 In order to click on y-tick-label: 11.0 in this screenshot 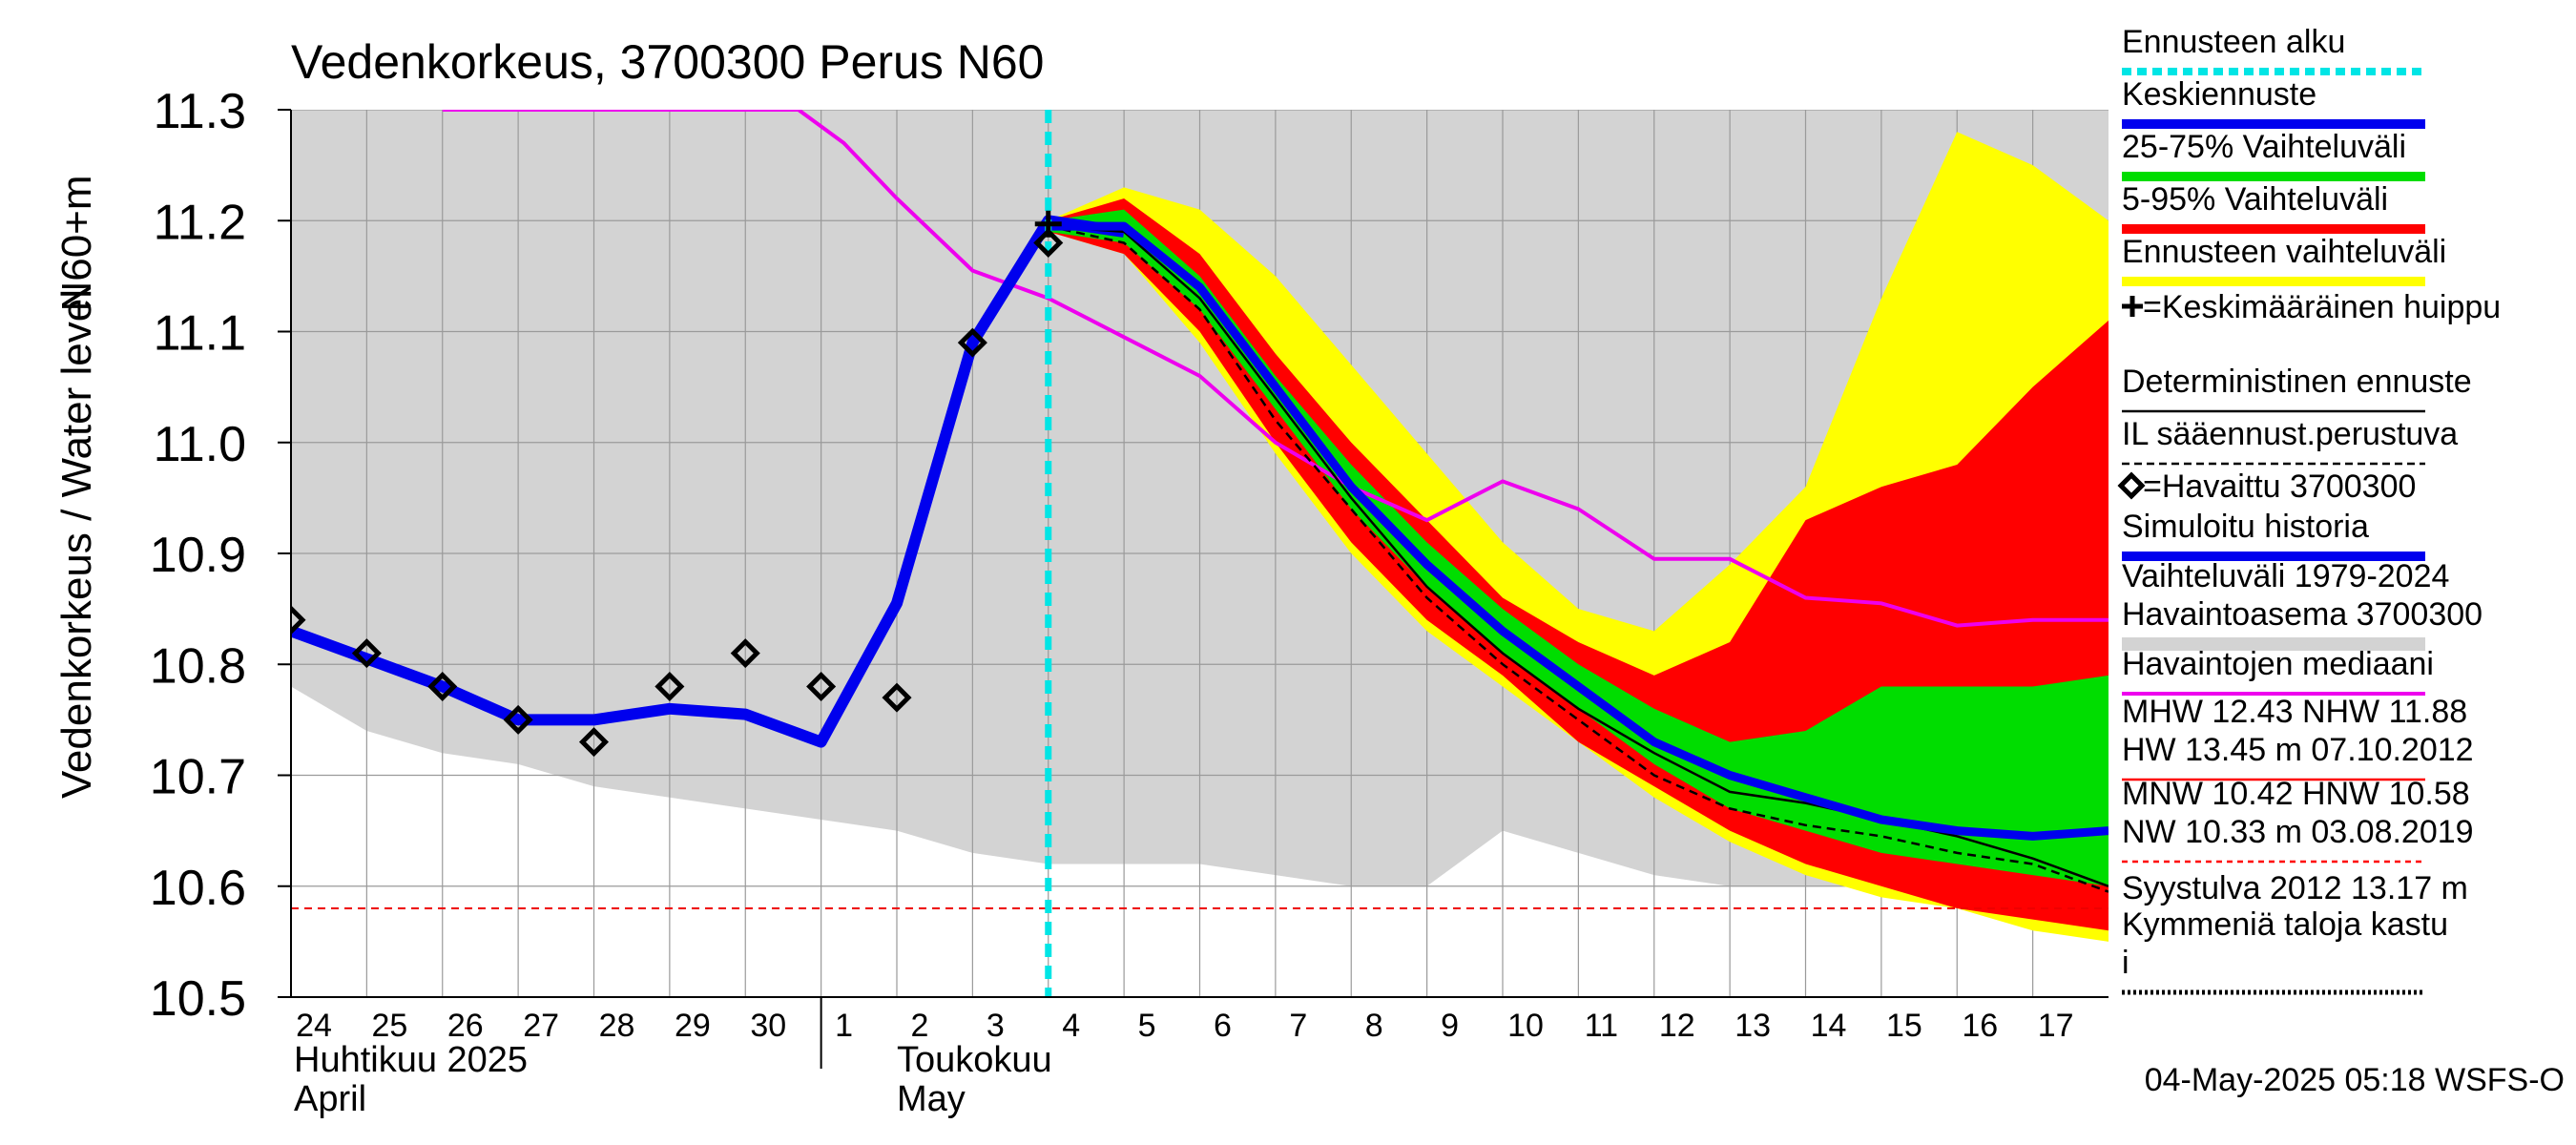, I will do `click(200, 445)`.